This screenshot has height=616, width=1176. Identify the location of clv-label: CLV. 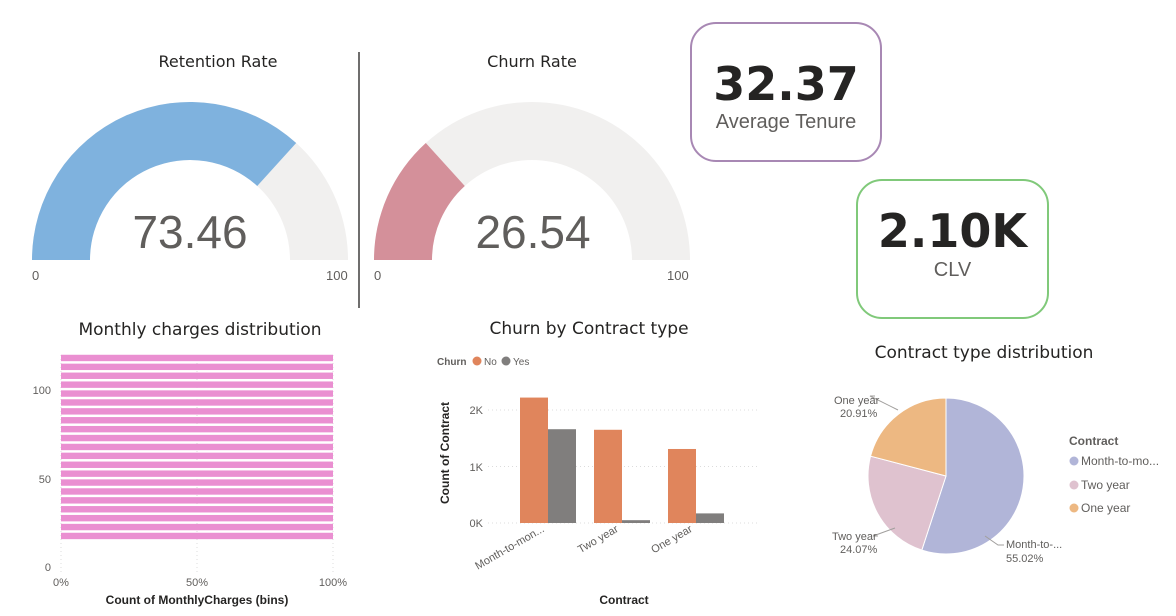
(952, 270).